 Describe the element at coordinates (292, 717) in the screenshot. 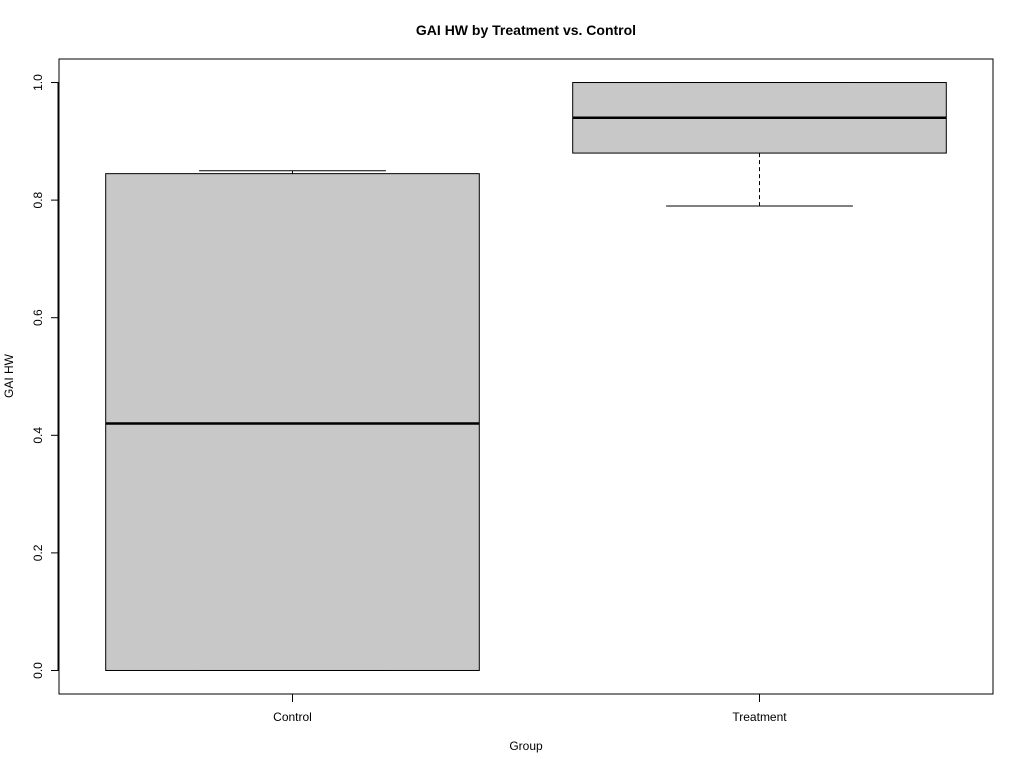

I see `x-tick-label: Control` at that location.